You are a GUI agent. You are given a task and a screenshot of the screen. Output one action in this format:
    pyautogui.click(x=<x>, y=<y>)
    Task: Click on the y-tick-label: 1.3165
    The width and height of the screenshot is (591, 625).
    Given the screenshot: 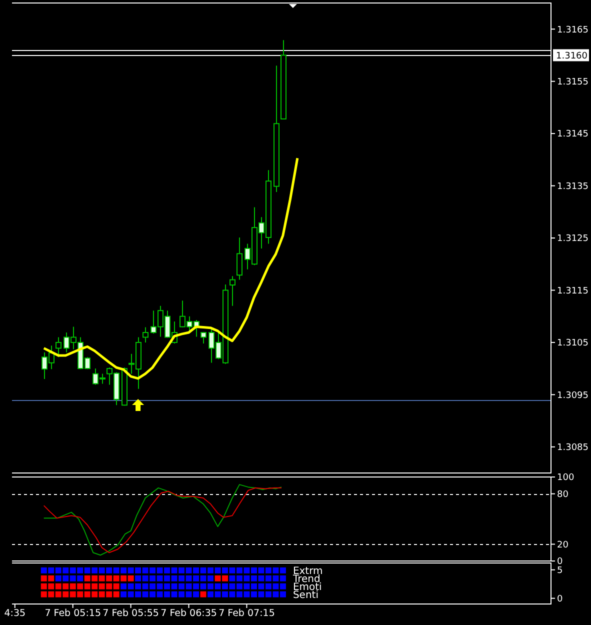 What is the action you would take?
    pyautogui.click(x=572, y=30)
    